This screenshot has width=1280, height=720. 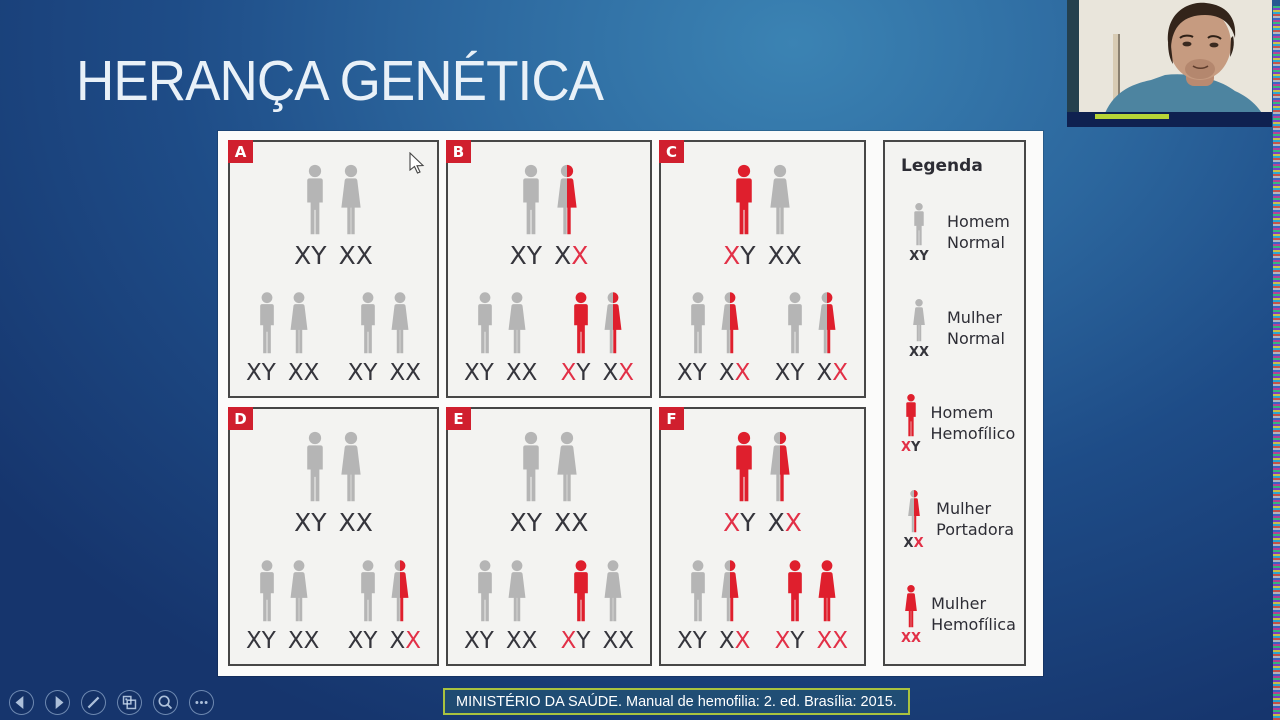 I want to click on pedigree-box-label: C, so click(x=671, y=151).